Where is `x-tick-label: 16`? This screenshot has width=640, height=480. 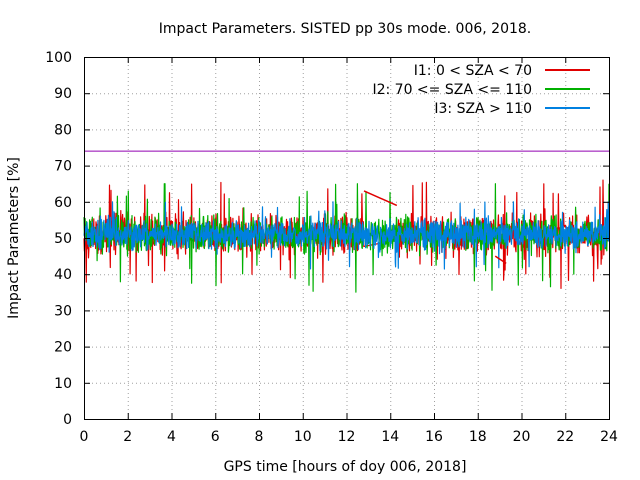 x-tick-label: 16 is located at coordinates (434, 437).